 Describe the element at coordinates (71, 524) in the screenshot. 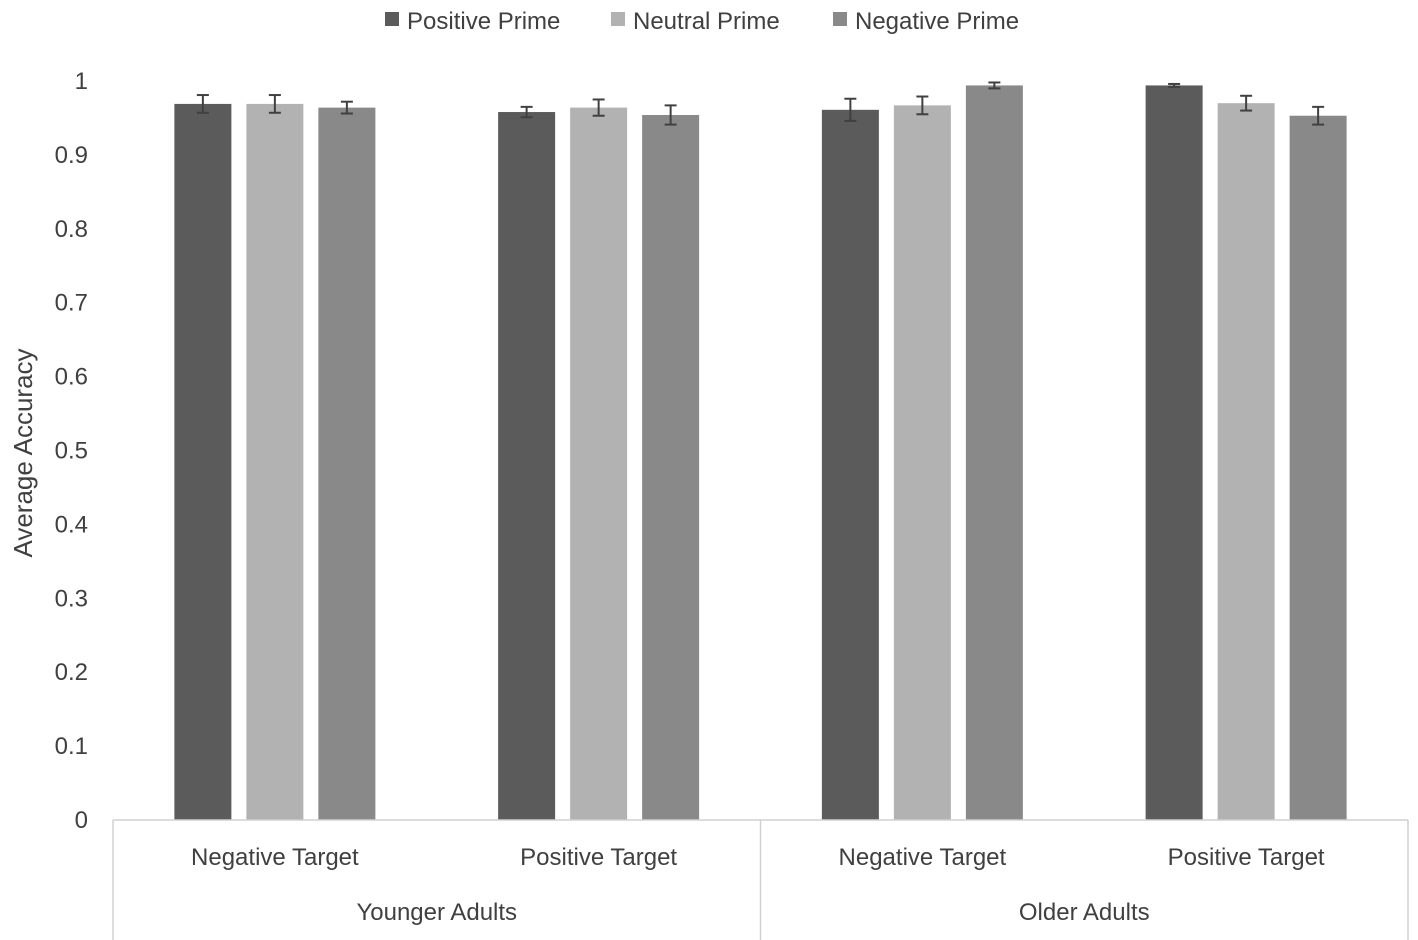

I see `y-tick-label: 0.4` at that location.